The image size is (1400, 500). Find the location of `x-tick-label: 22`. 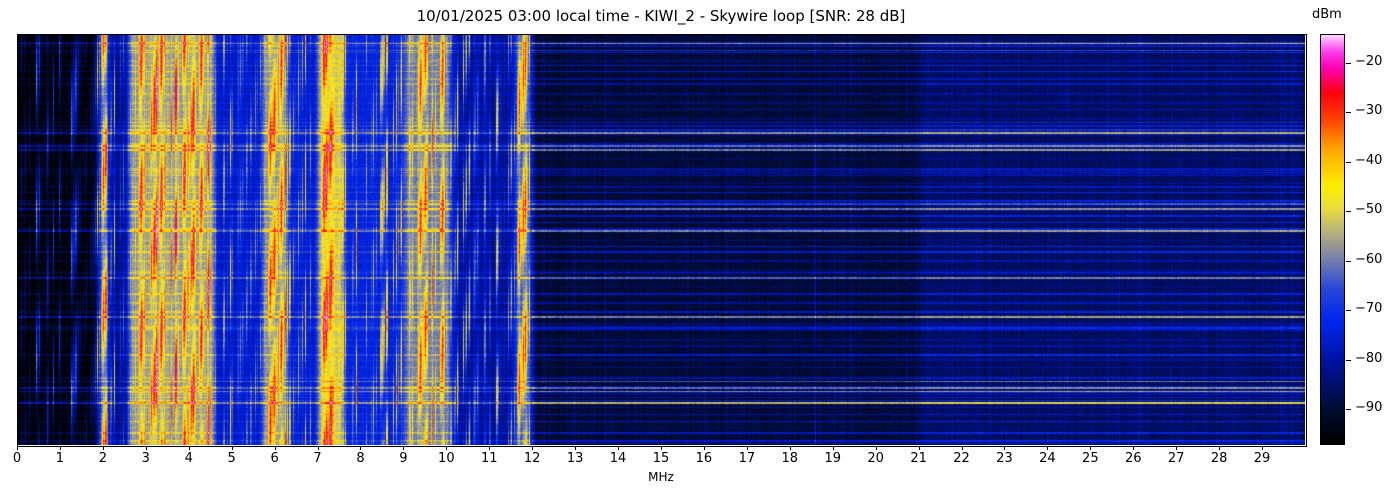

x-tick-label: 22 is located at coordinates (961, 458).